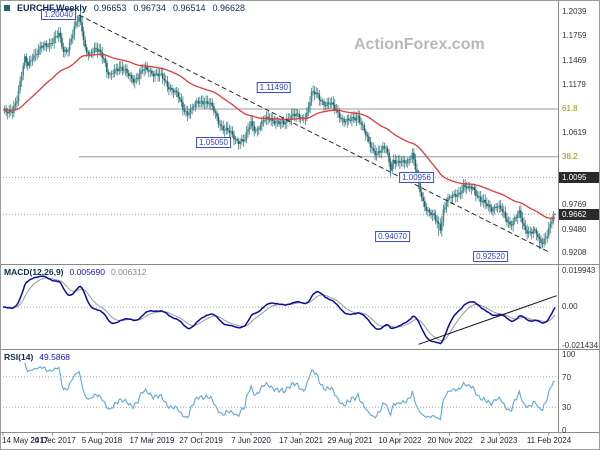  Describe the element at coordinates (574, 60) in the screenshot. I see `y-axis-label: 1.1469` at that location.